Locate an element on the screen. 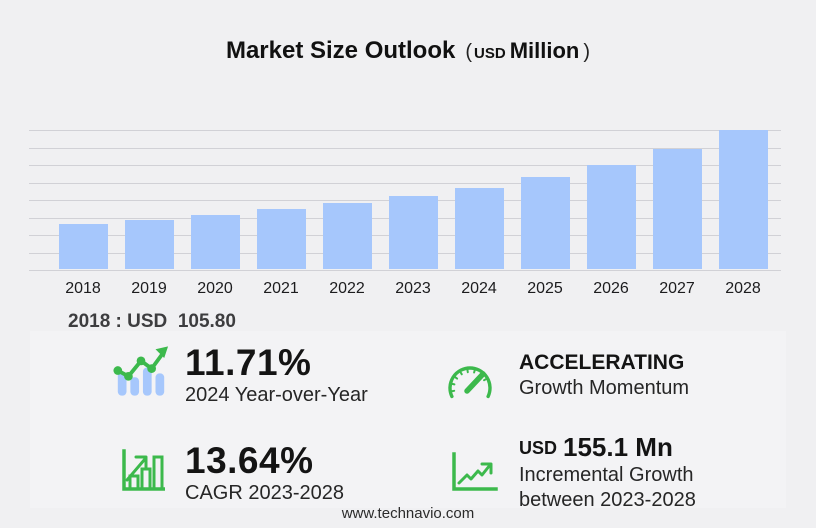 This screenshot has height=528, width=816. base-year-value-label: 2018 : USD 105.80 is located at coordinates (152, 321).